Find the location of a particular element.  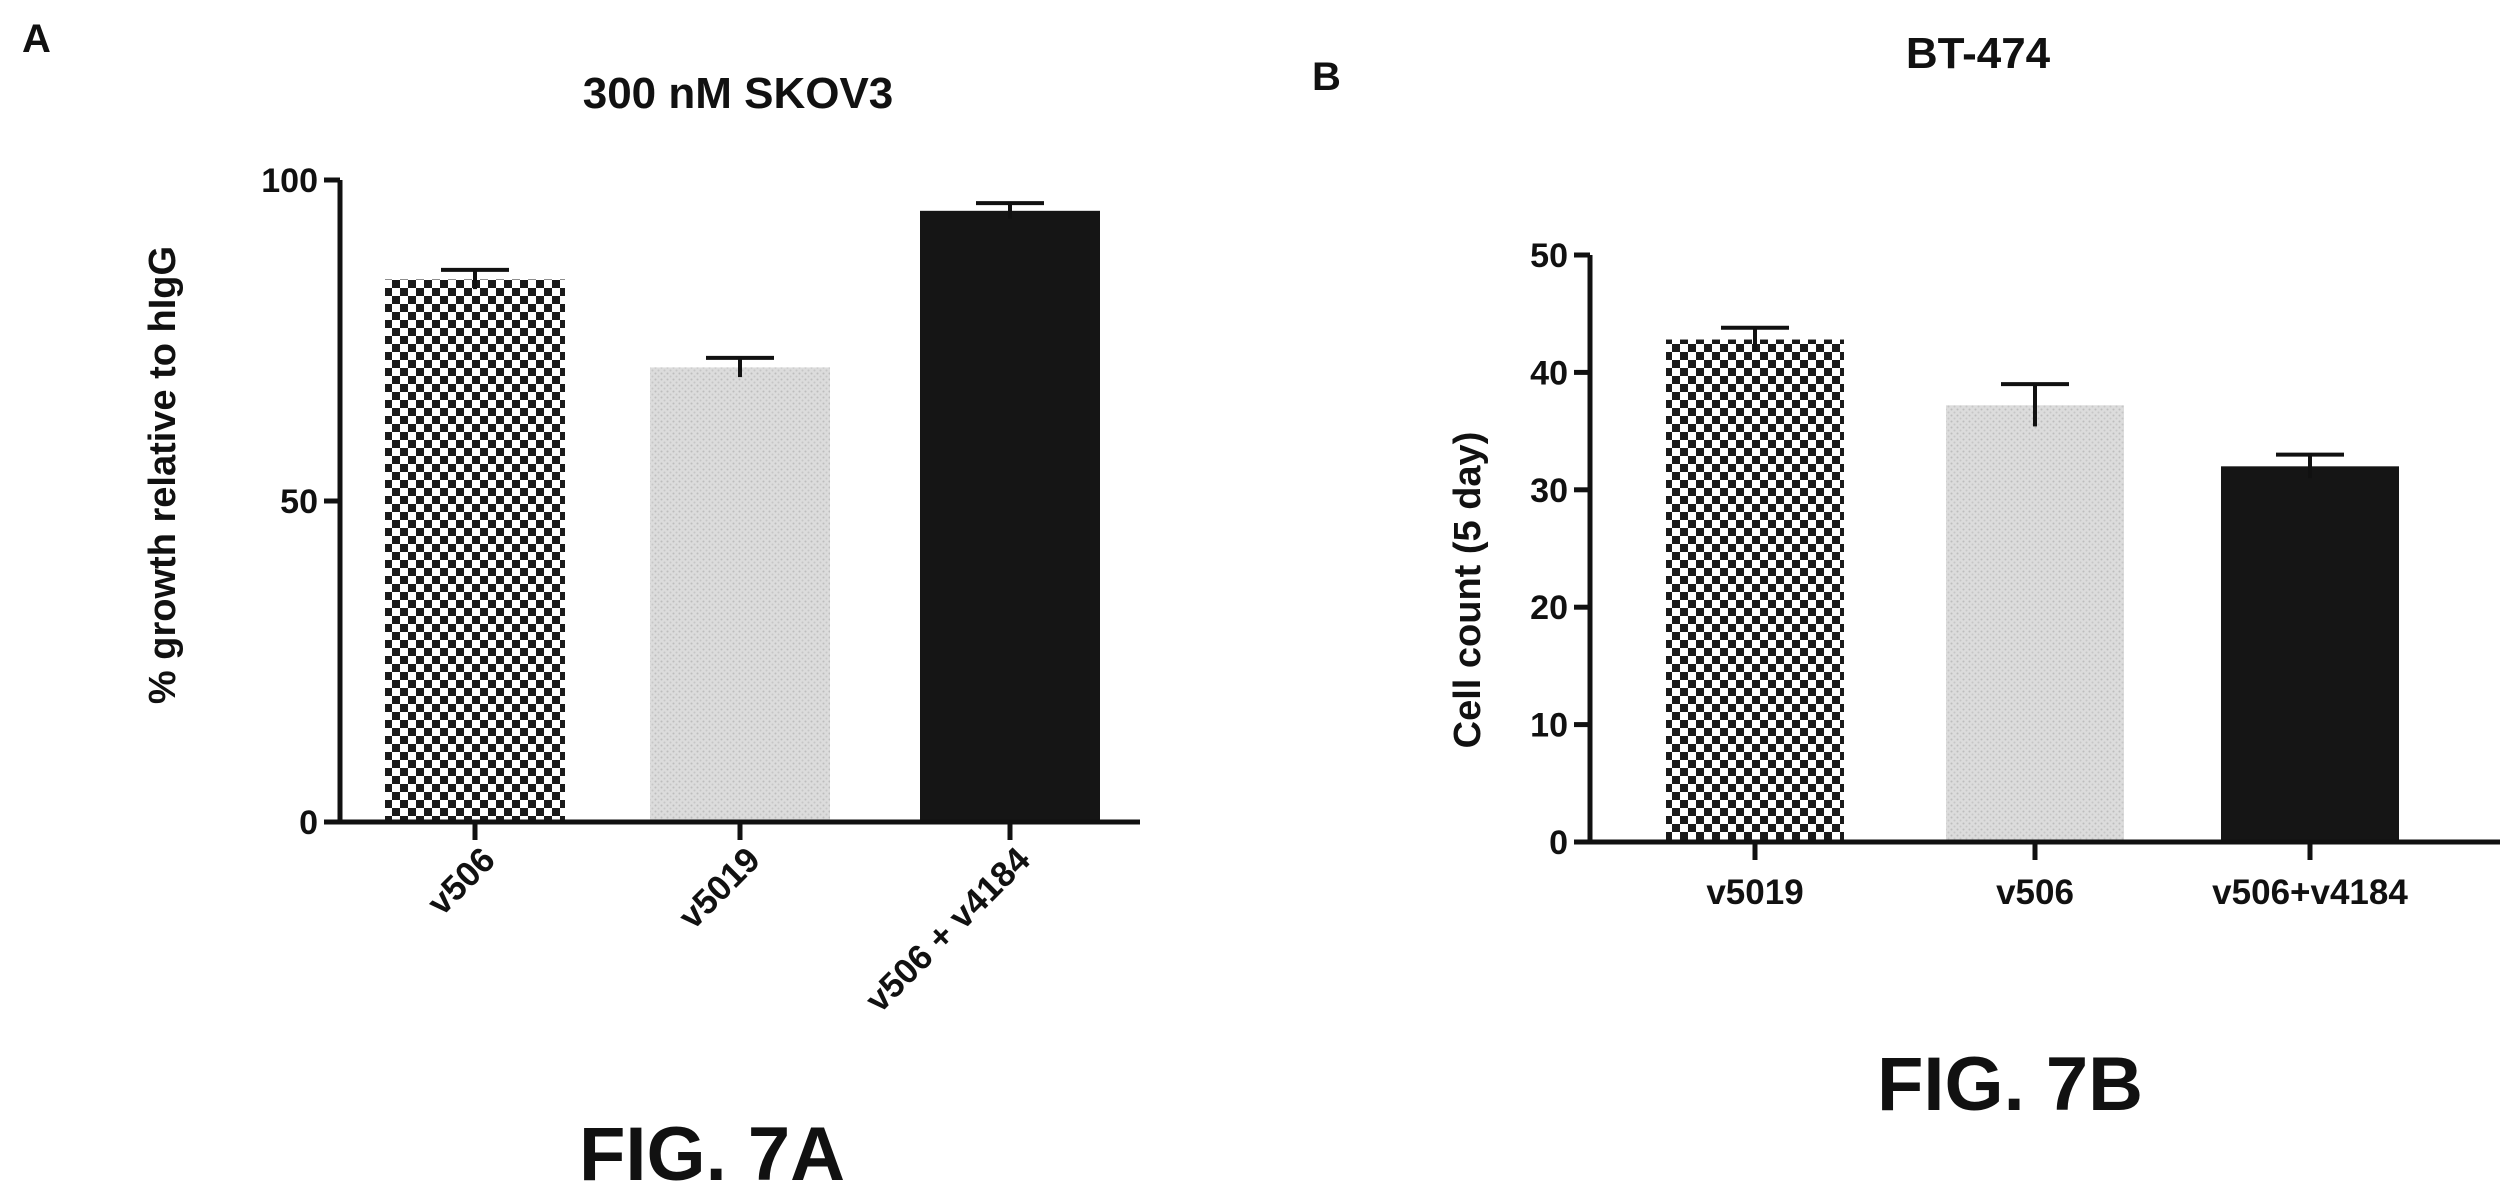

y-axis-ticks-b: 0 10 20 30 40 50 is located at coordinates (1560, 549).